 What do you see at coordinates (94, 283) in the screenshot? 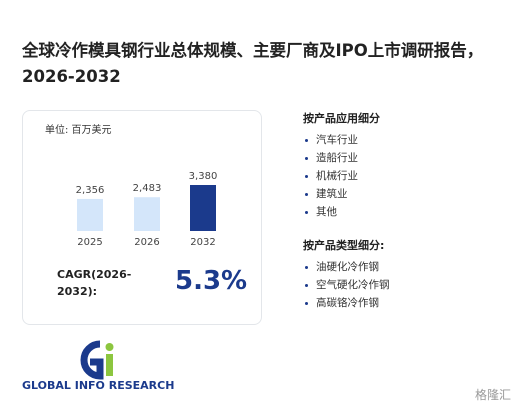
I see `cagr-label: CAGR(2026-2032):` at bounding box center [94, 283].